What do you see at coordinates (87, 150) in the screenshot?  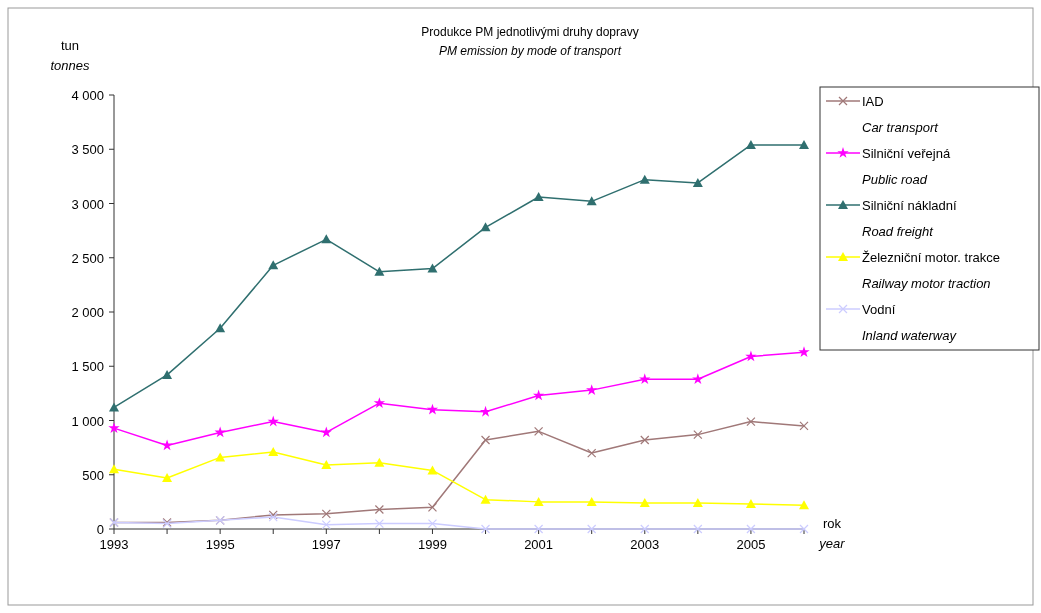 I see `y-tick-label: 3 500` at bounding box center [87, 150].